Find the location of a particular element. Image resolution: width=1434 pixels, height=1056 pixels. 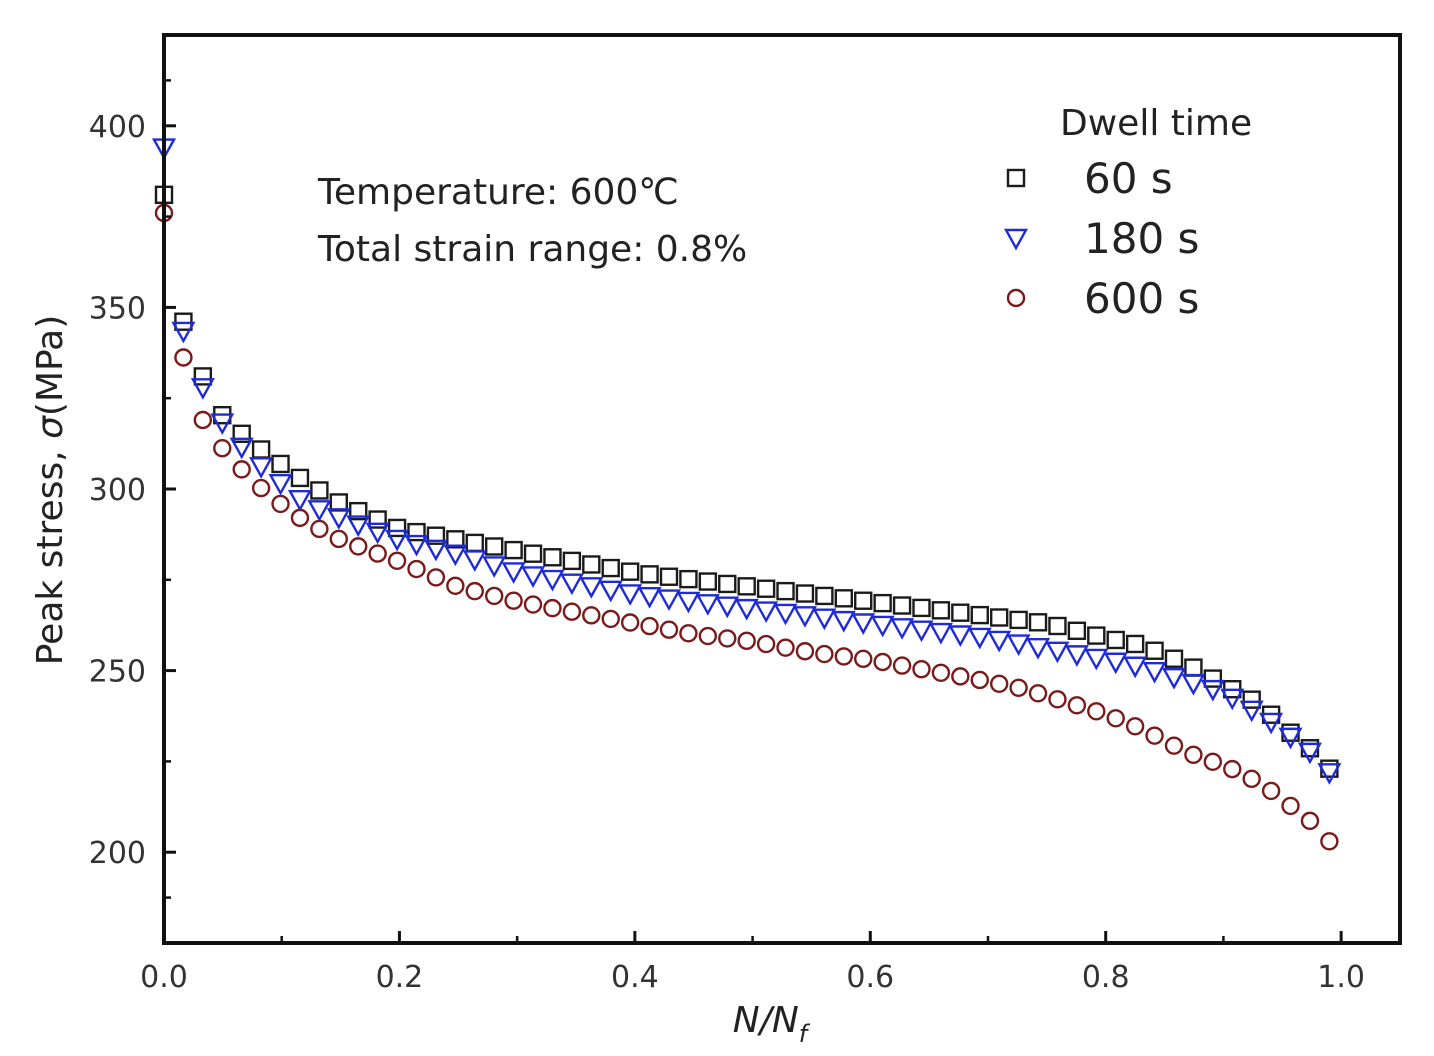

legend-marker is located at coordinates (1016, 298).